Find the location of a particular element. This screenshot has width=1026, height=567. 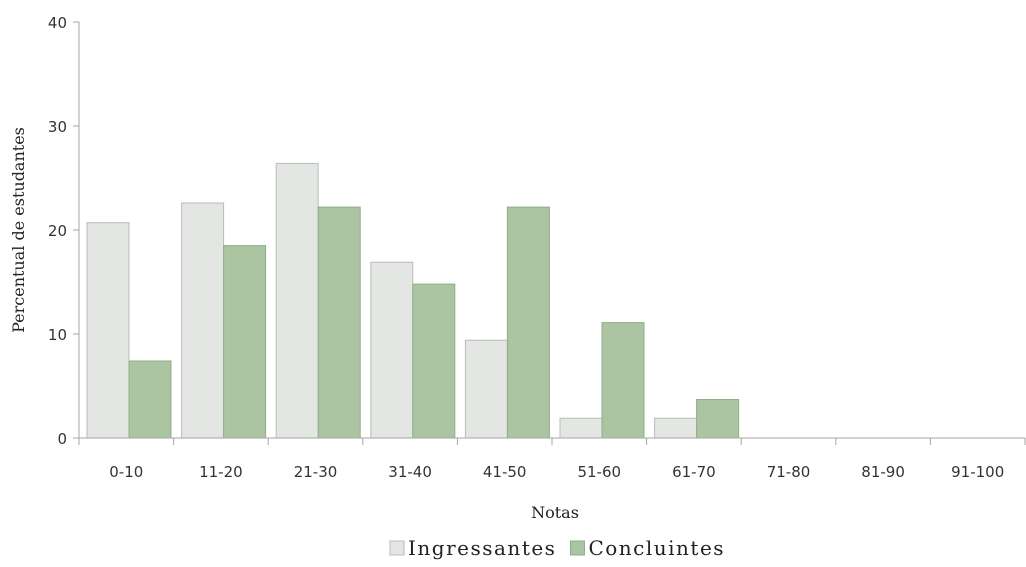

x-tick-label: 21-30 is located at coordinates (316, 472).